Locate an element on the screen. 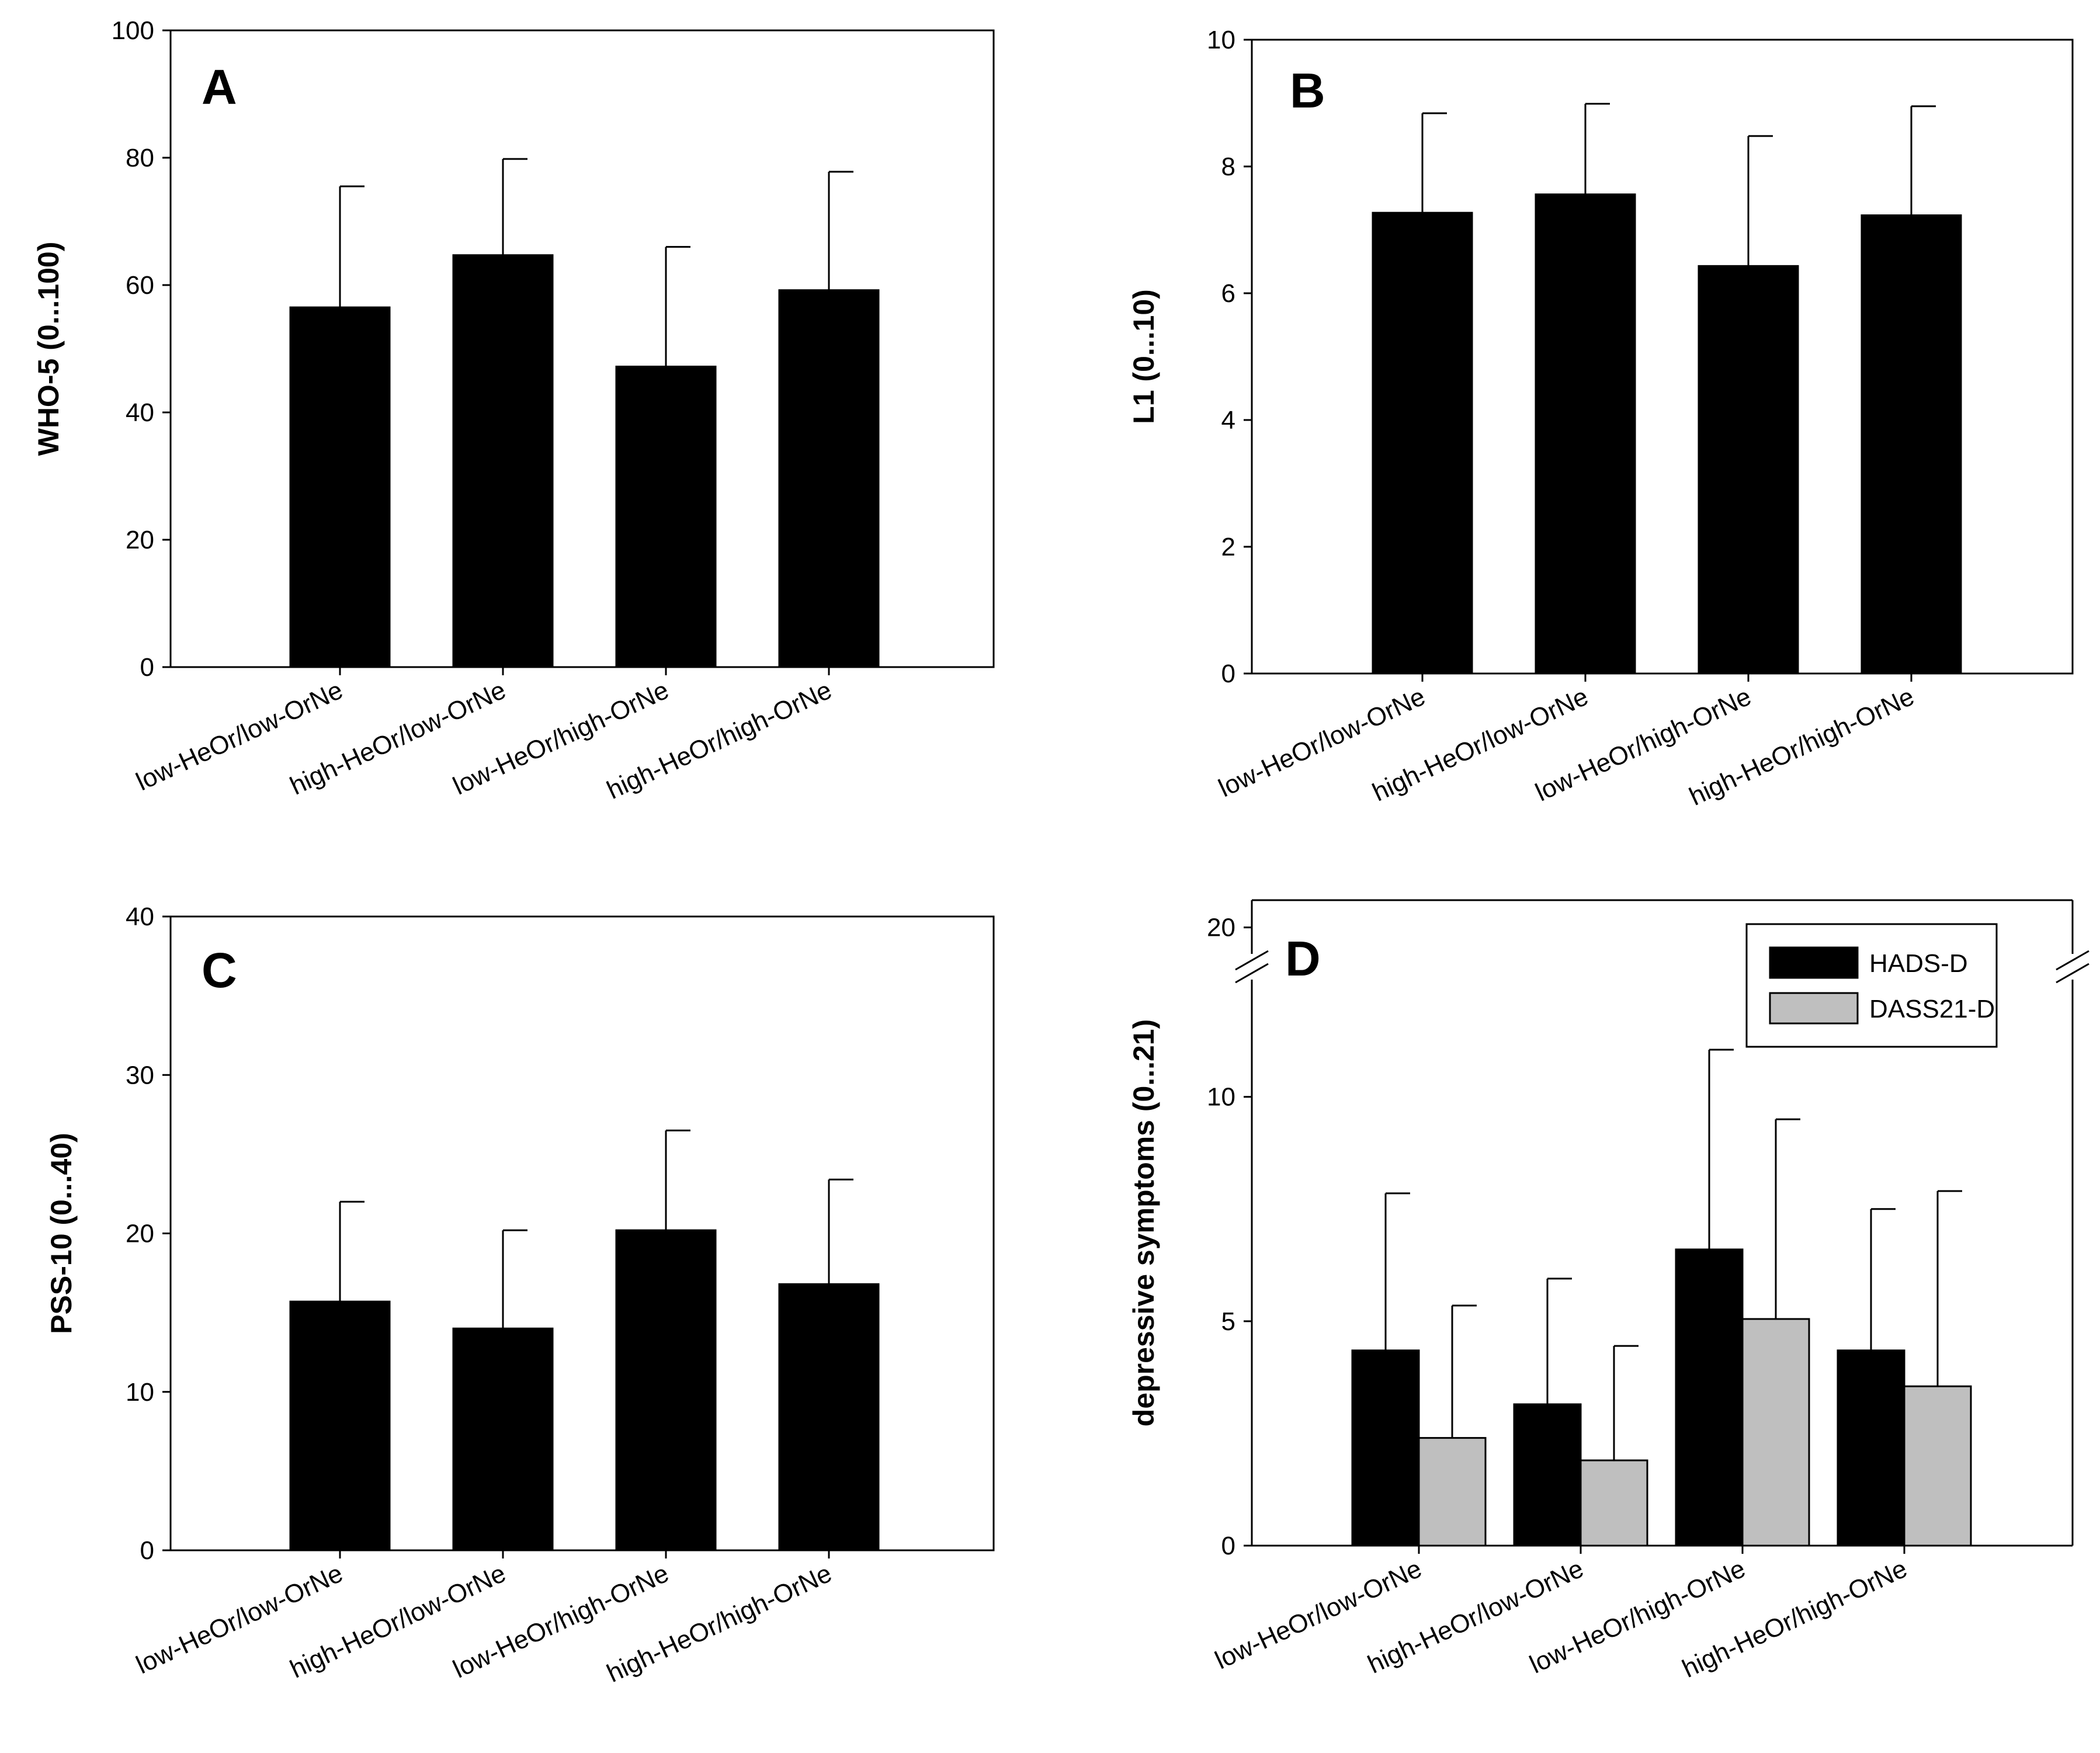 This screenshot has height=1753, width=2100. y-tick-label: 60 is located at coordinates (140, 286).